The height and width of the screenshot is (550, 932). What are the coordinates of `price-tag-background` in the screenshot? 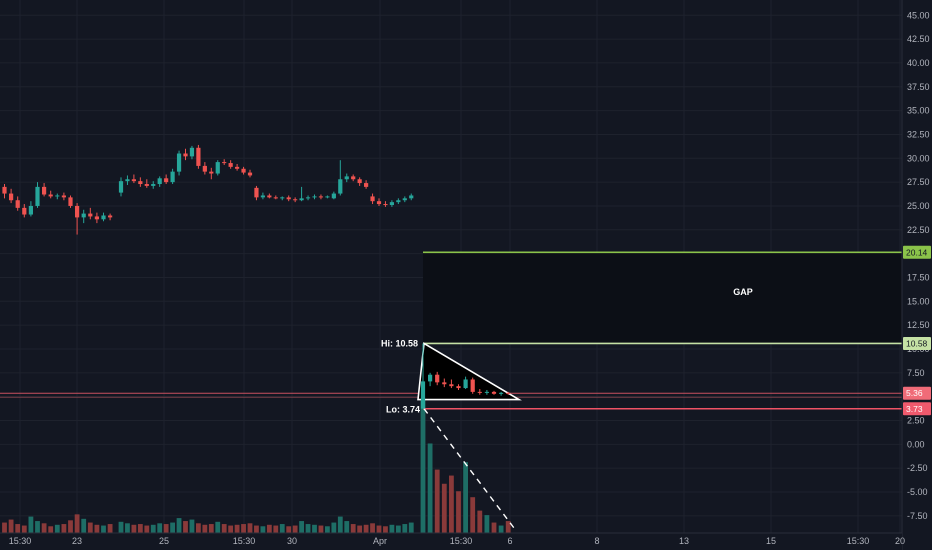 It's located at (917, 393).